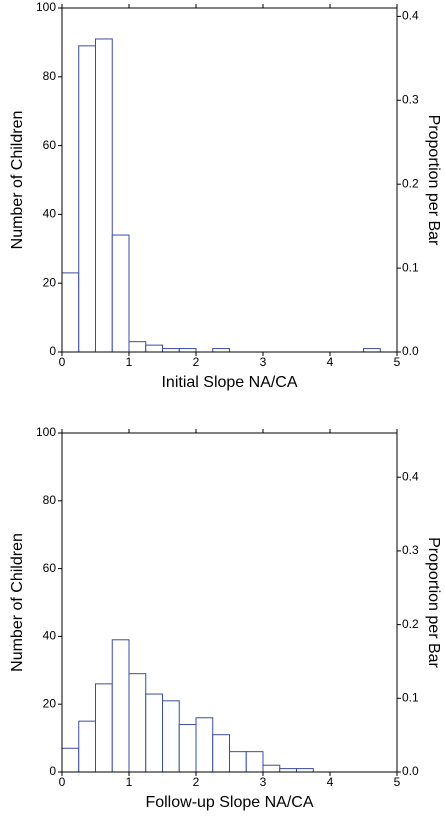  Describe the element at coordinates (229, 802) in the screenshot. I see `x-axis-title: Follow-up Slope NA/CA` at that location.